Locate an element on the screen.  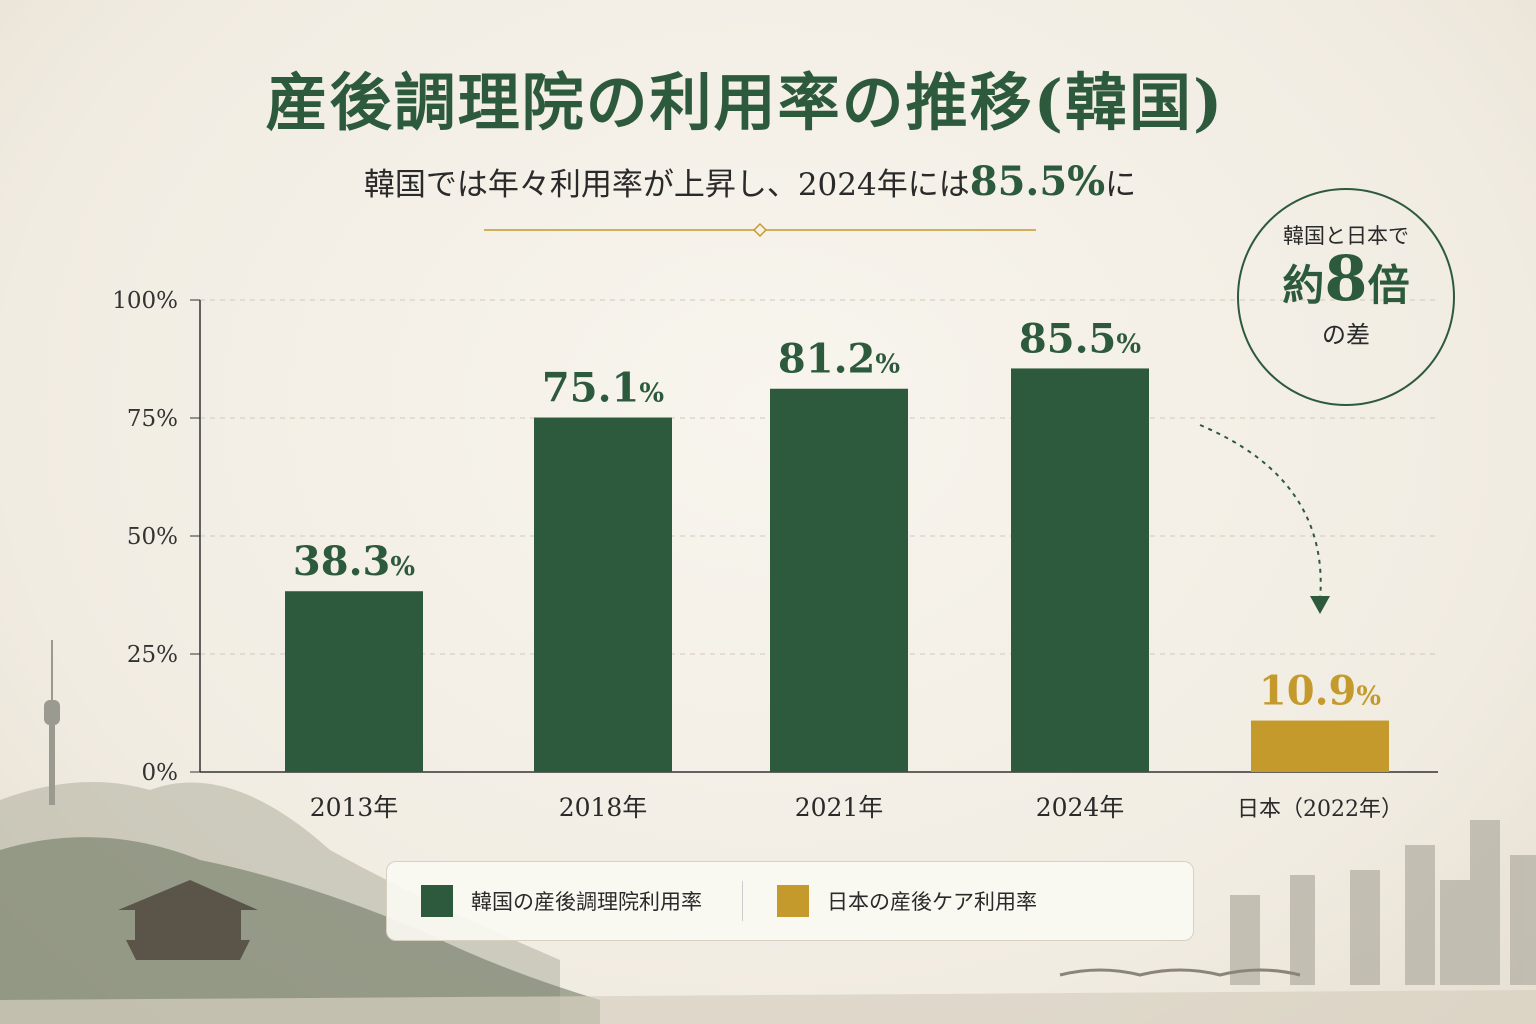
legend-item-japan: 日本の産後ケア利用率 is located at coordinates (890, 901).